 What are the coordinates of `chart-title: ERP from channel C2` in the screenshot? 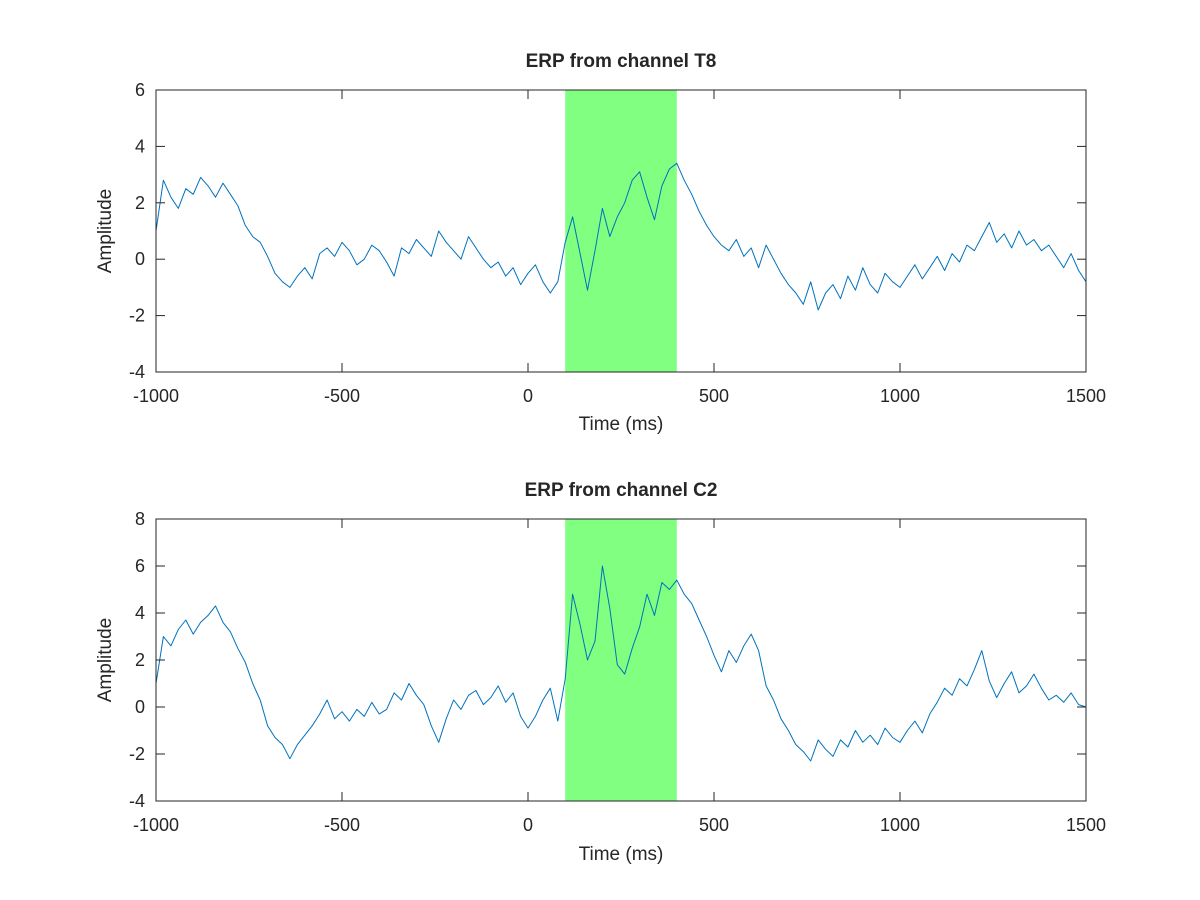 It's located at (621, 490).